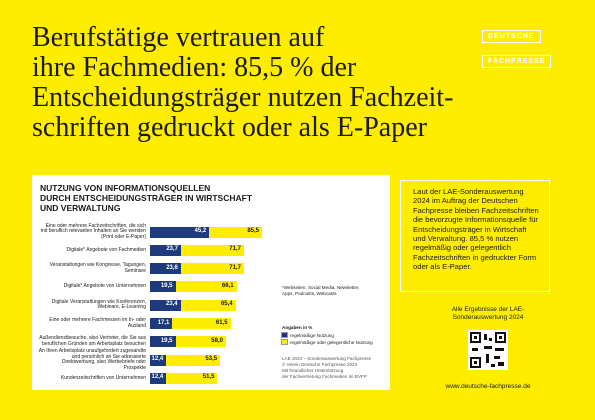 The width and height of the screenshot is (595, 420). I want to click on value-label: 58,0, so click(217, 340).